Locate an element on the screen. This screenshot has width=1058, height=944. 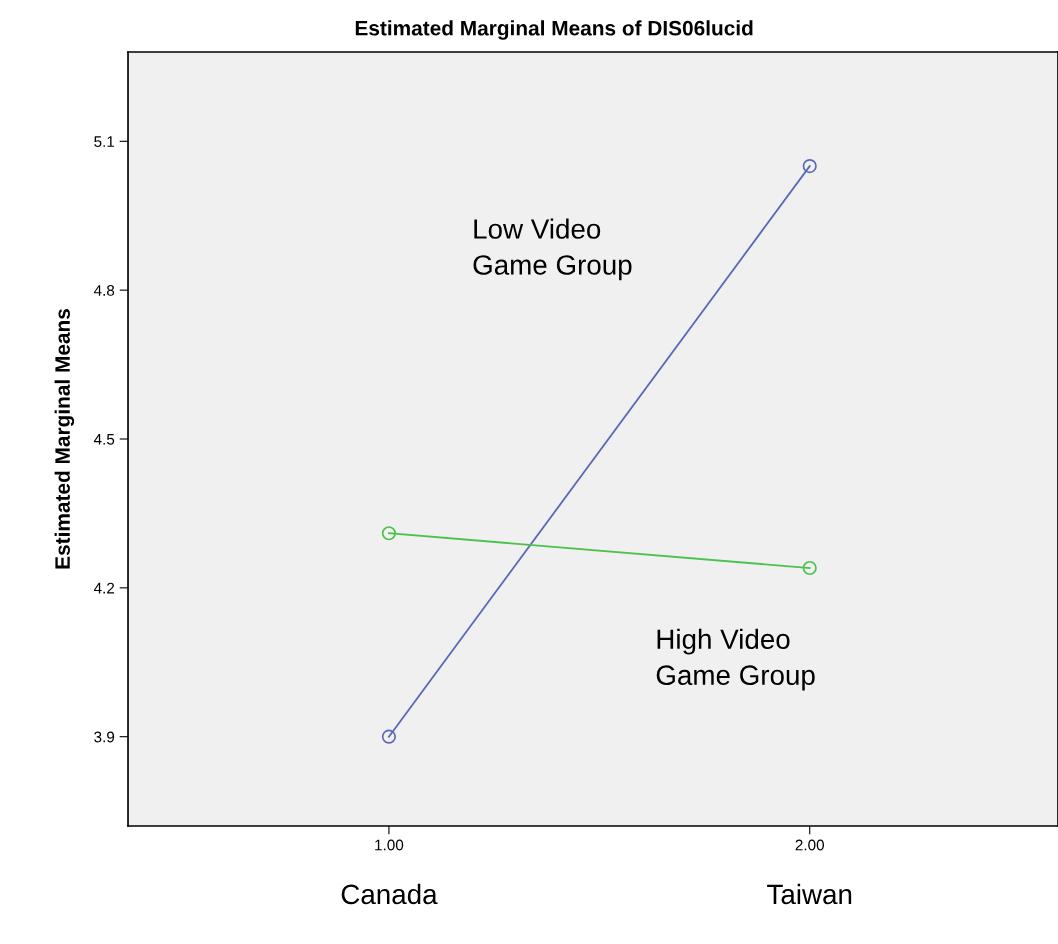
y-tick-label: 5.1 is located at coordinates (104, 141).